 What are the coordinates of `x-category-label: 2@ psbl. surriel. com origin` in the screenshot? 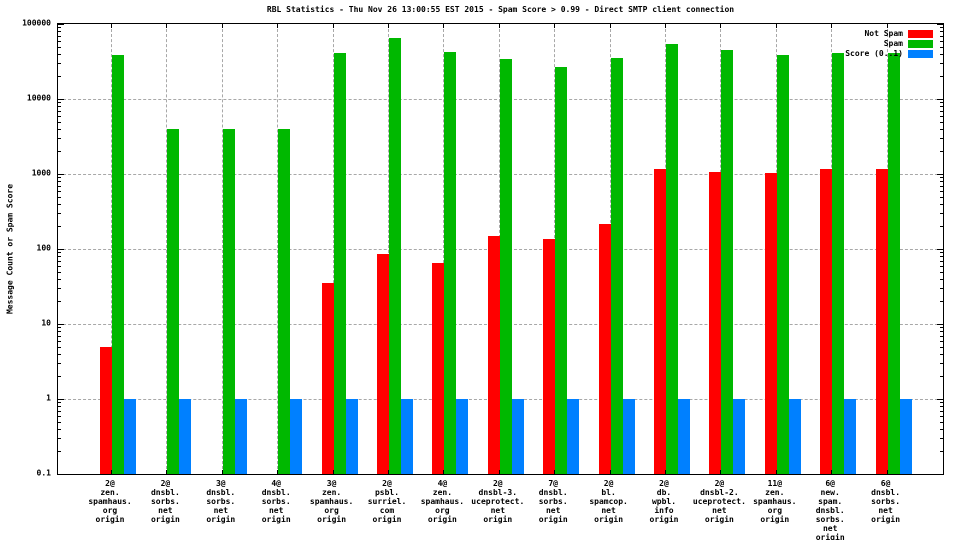 It's located at (387, 501).